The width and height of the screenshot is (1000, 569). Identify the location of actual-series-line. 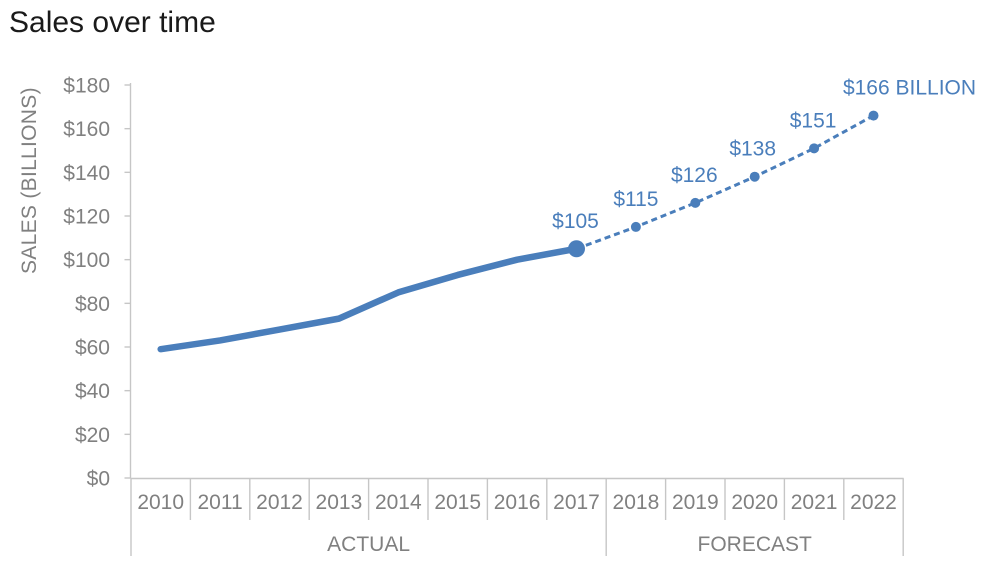
(368, 299).